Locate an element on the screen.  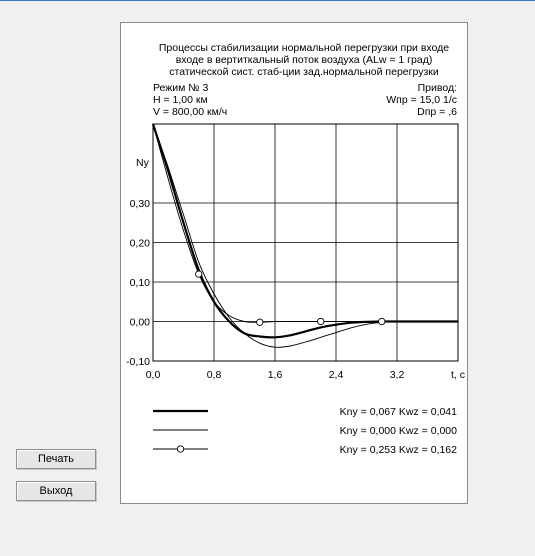
x-tick-label: 2,4 is located at coordinates (336, 375).